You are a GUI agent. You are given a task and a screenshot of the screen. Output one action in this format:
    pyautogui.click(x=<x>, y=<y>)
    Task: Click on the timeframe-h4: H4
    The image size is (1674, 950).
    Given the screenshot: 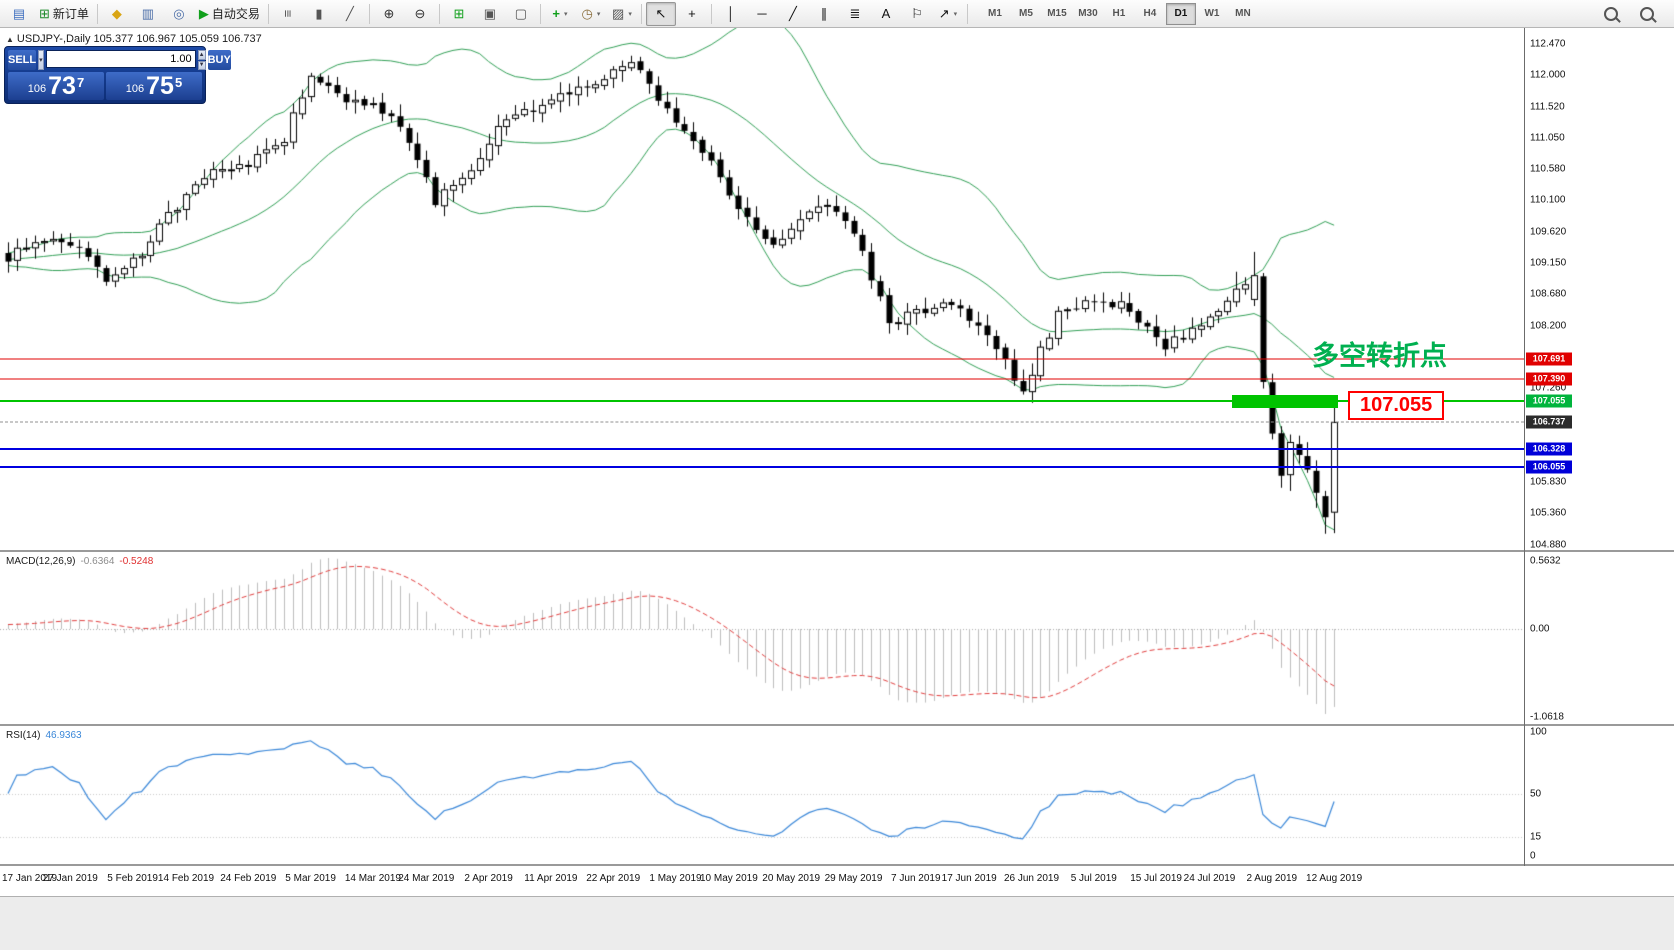 What is the action you would take?
    pyautogui.click(x=1150, y=13)
    